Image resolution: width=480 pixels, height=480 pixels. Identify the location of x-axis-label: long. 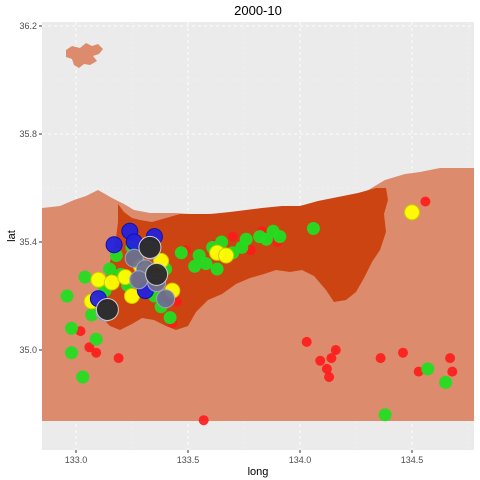
(258, 472).